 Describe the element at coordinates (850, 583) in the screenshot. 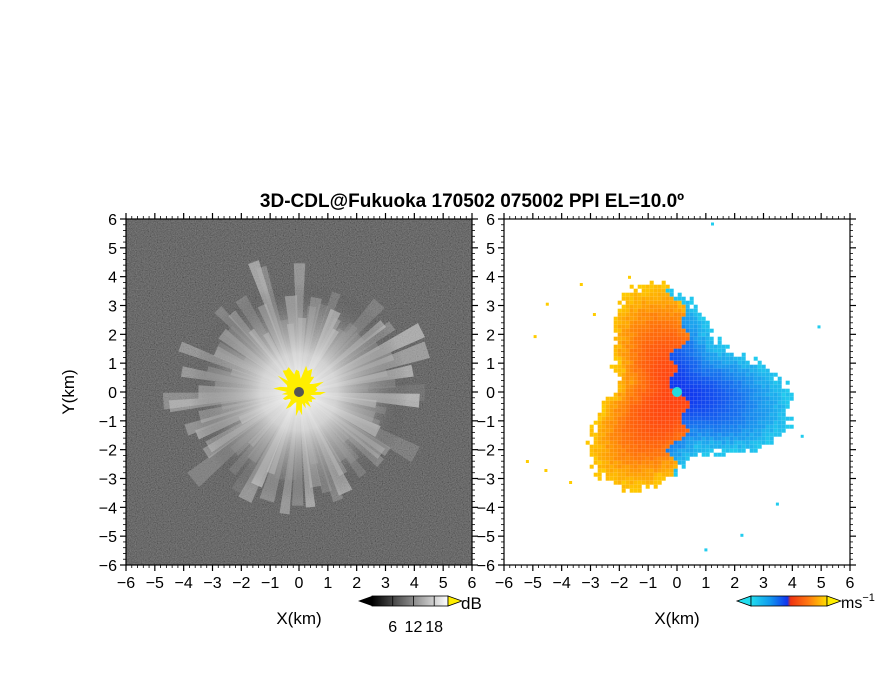

I see `x-tick-label: 6` at that location.